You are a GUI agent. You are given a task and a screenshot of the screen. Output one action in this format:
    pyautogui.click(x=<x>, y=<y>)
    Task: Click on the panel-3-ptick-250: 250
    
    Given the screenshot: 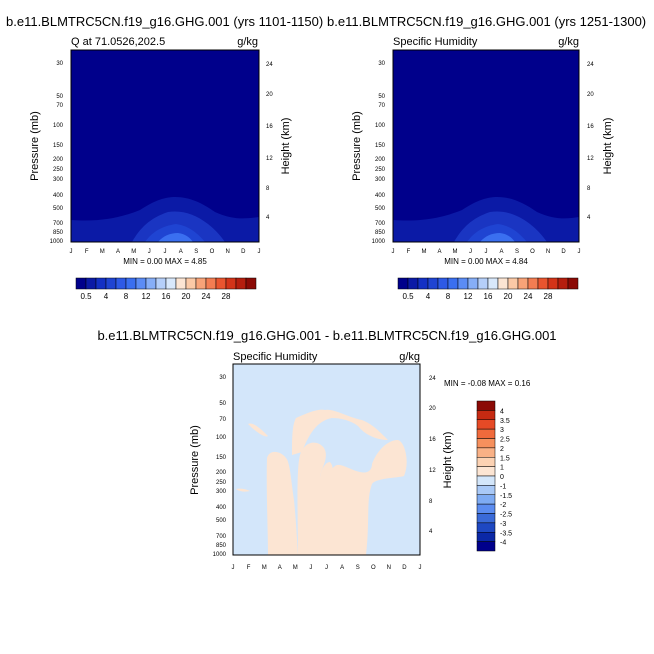 What is the action you would take?
    pyautogui.click(x=221, y=483)
    